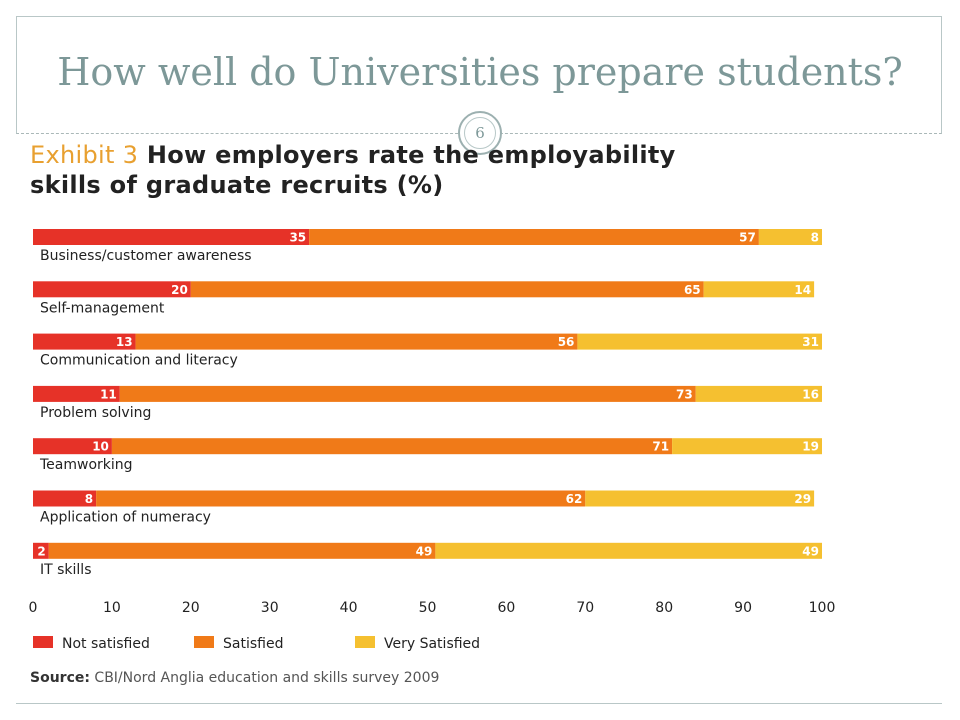  Describe the element at coordinates (112, 608) in the screenshot. I see `x-tick-label: 10` at that location.